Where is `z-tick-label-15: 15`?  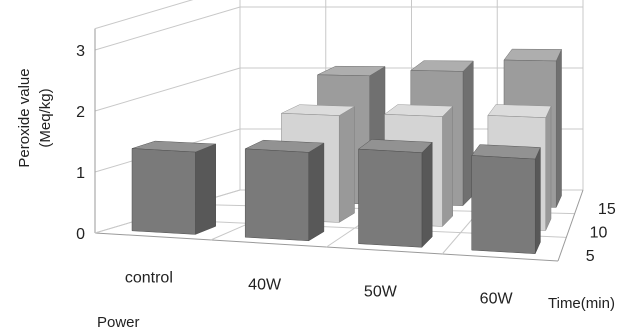
z-tick-label-15: 15 is located at coordinates (607, 209).